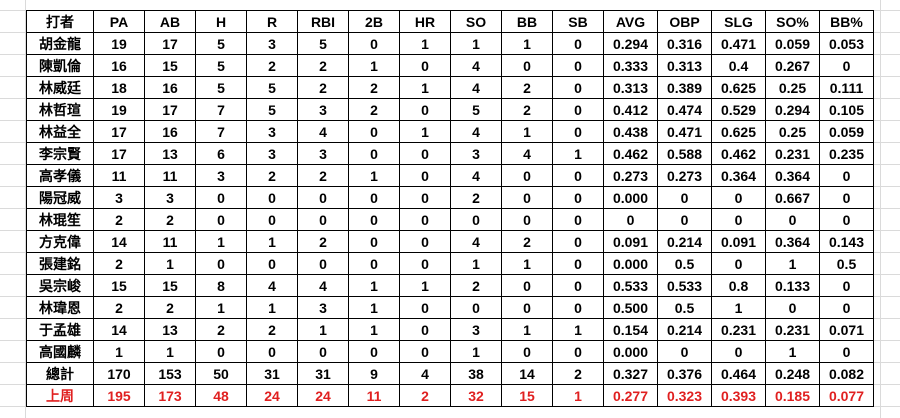 This screenshot has width=900, height=418. What do you see at coordinates (630, 351) in the screenshot?
I see `table-cell: 0.000` at bounding box center [630, 351].